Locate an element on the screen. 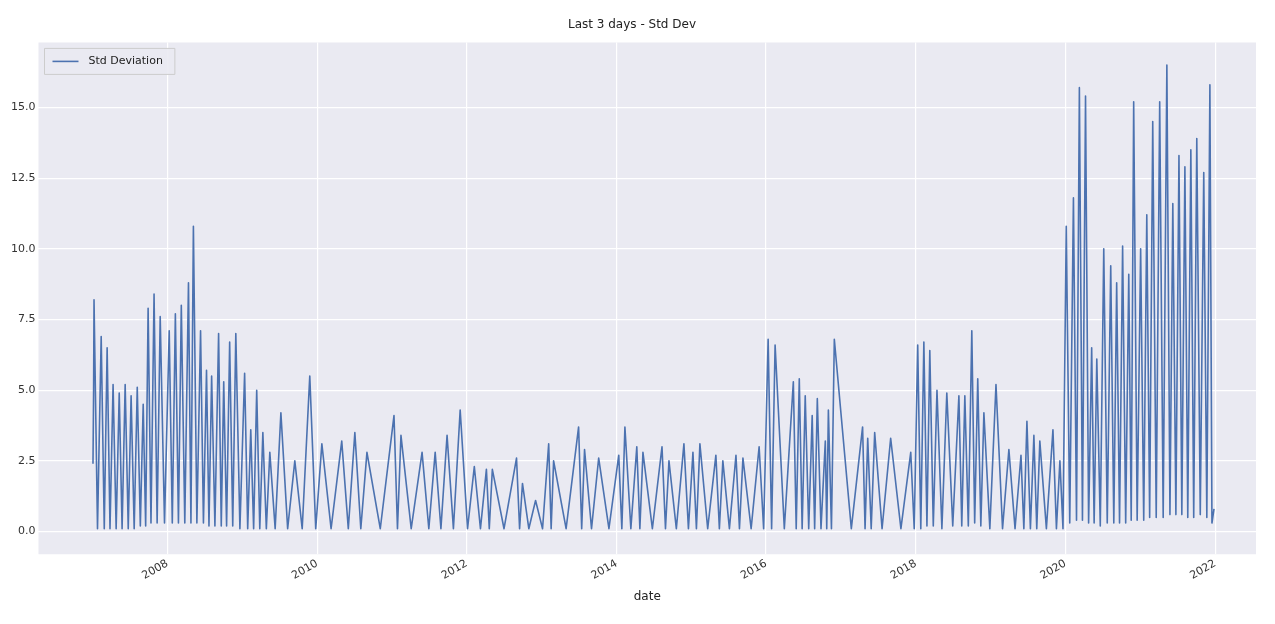 The image size is (1275, 624). y-tick-label: 12.5 is located at coordinates (23, 177).